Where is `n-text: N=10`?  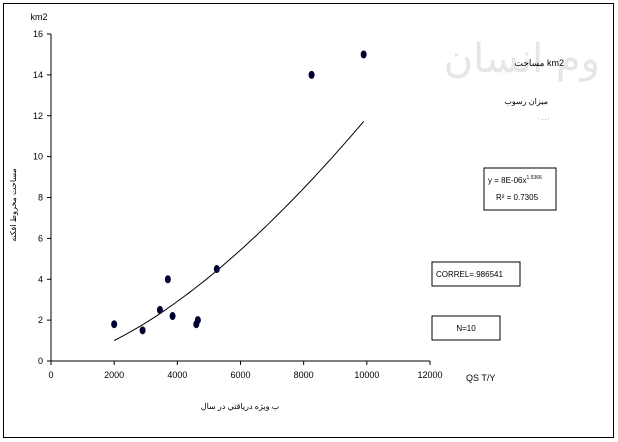
n-text: N=10 is located at coordinates (466, 328).